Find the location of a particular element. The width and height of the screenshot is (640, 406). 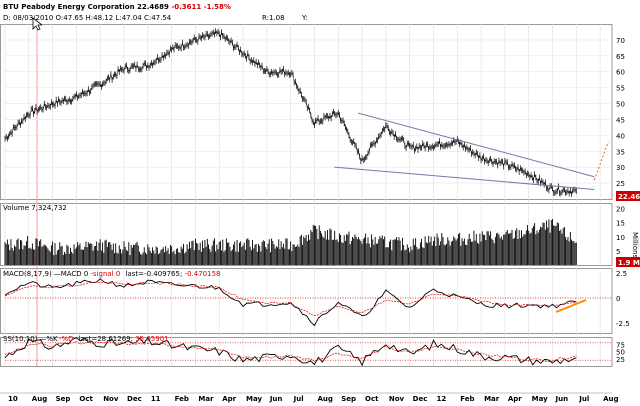

stoch-label: SS(10,10) —%K -%D last=28.61269; 35.65901 is located at coordinates (86, 339).